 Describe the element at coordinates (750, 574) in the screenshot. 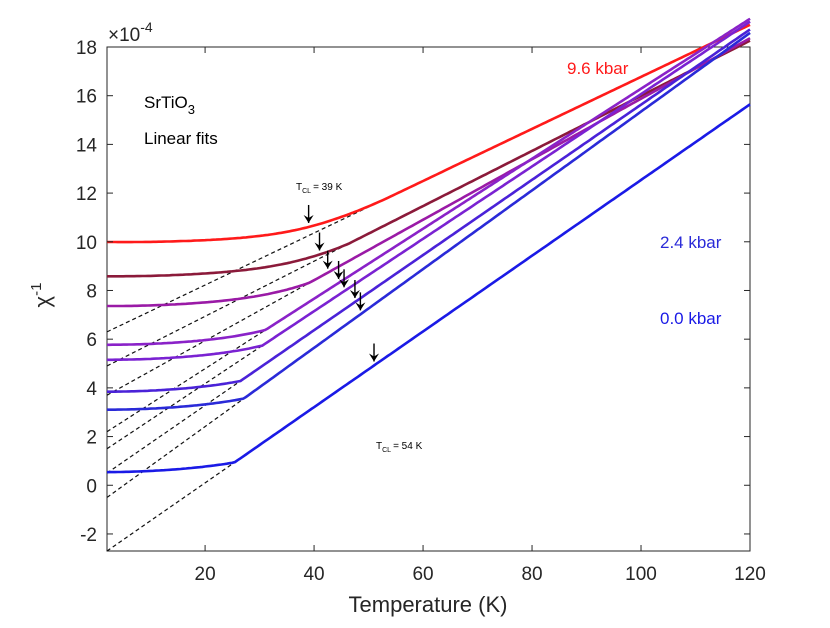

I see `x-tick-label: 120` at that location.